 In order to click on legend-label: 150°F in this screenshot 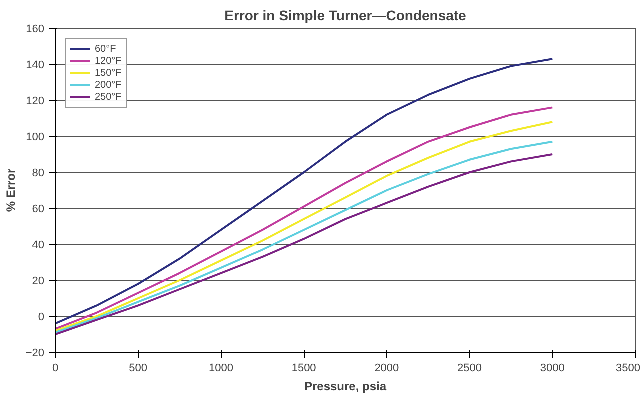, I will do `click(108, 73)`.